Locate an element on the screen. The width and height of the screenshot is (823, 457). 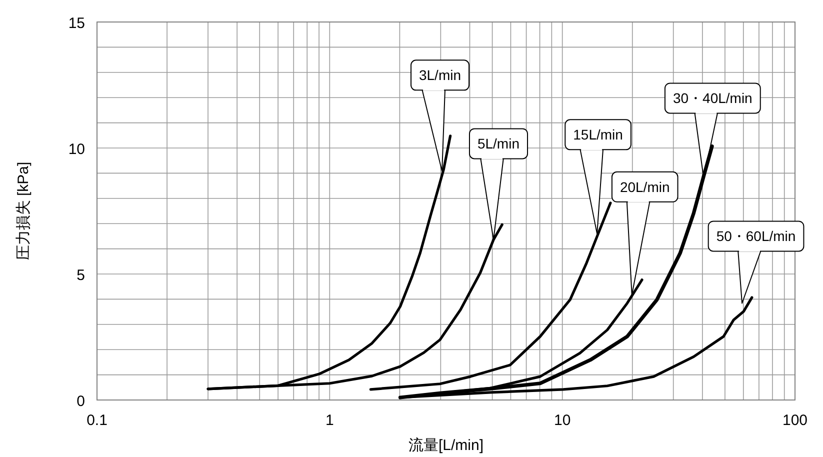
x-tick-label: 10 is located at coordinates (562, 420).